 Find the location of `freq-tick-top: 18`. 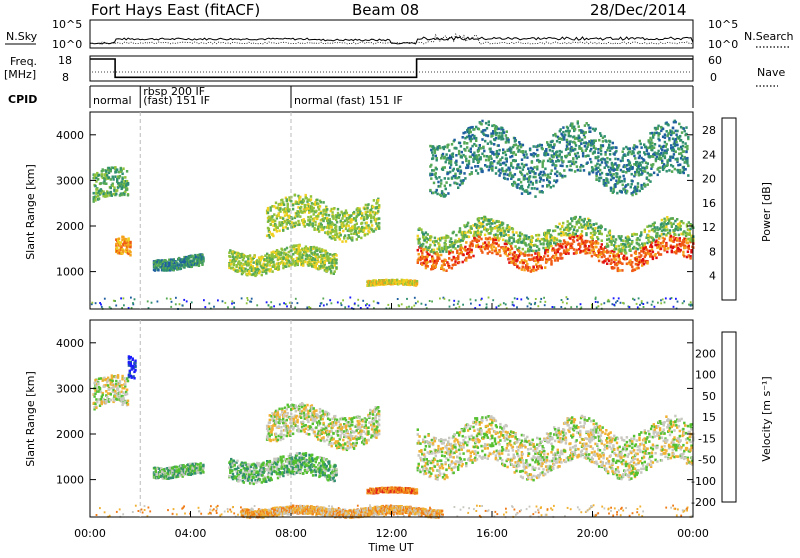

freq-tick-top: 18 is located at coordinates (65, 60).